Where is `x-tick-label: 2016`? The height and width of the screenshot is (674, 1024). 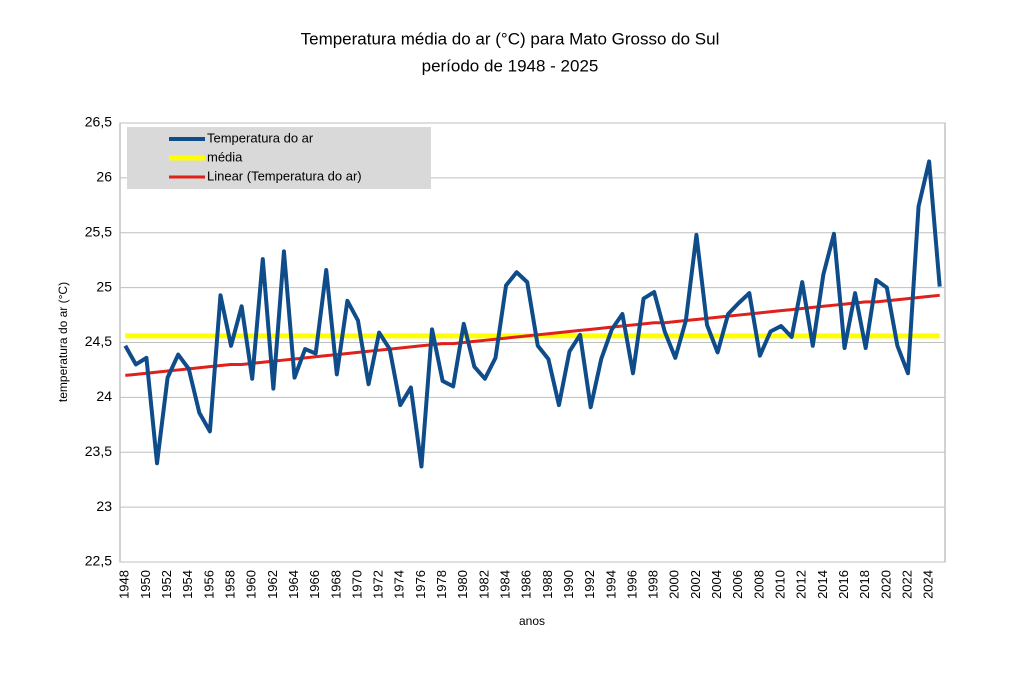
x-tick-label: 2016 is located at coordinates (843, 584).